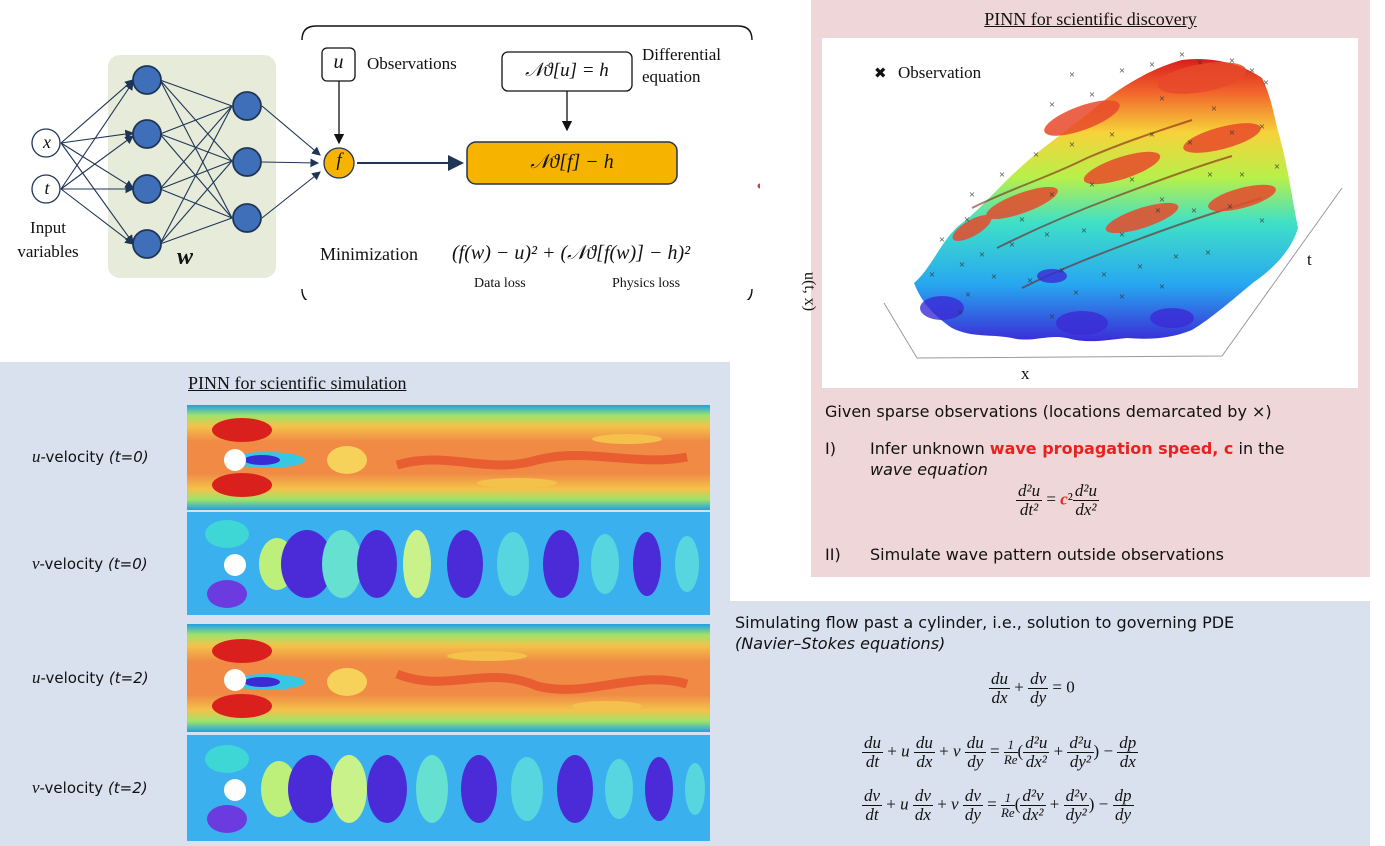  Describe the element at coordinates (448, 678) in the screenshot. I see `u-velocity-t2-field` at that location.